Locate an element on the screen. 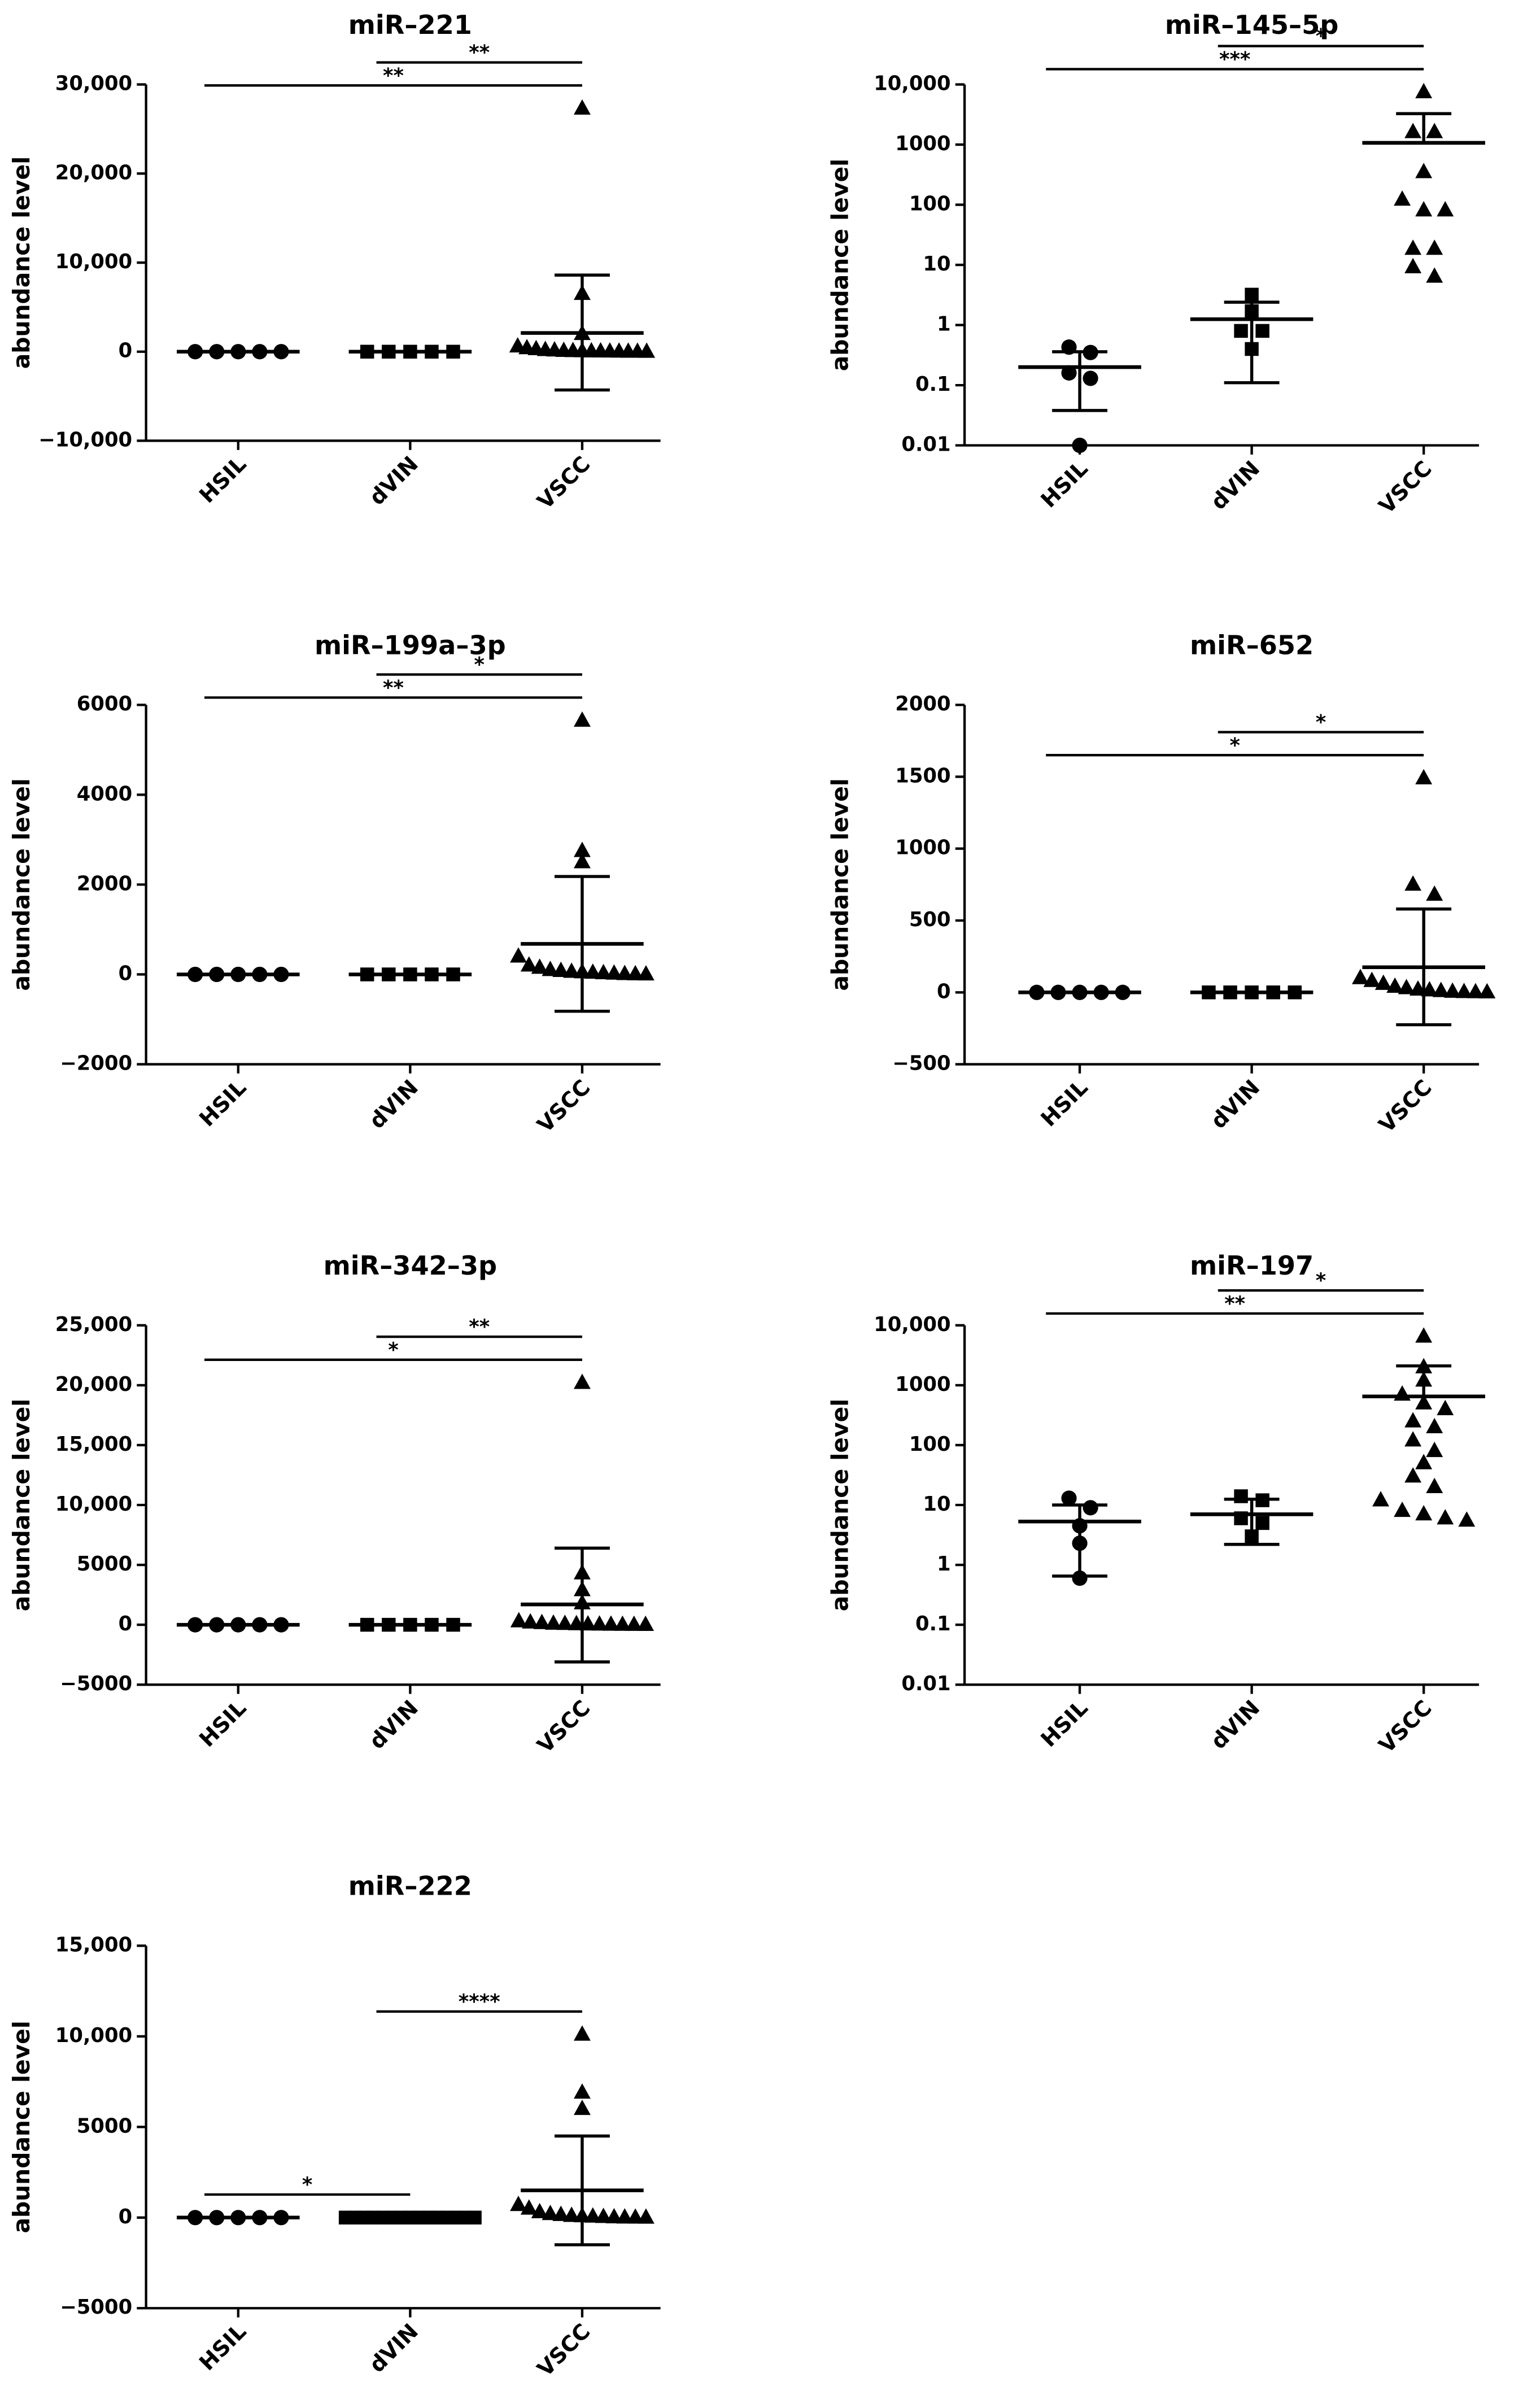 This screenshot has width=1536, height=2408. y-tick-label: 4000 is located at coordinates (104, 793).